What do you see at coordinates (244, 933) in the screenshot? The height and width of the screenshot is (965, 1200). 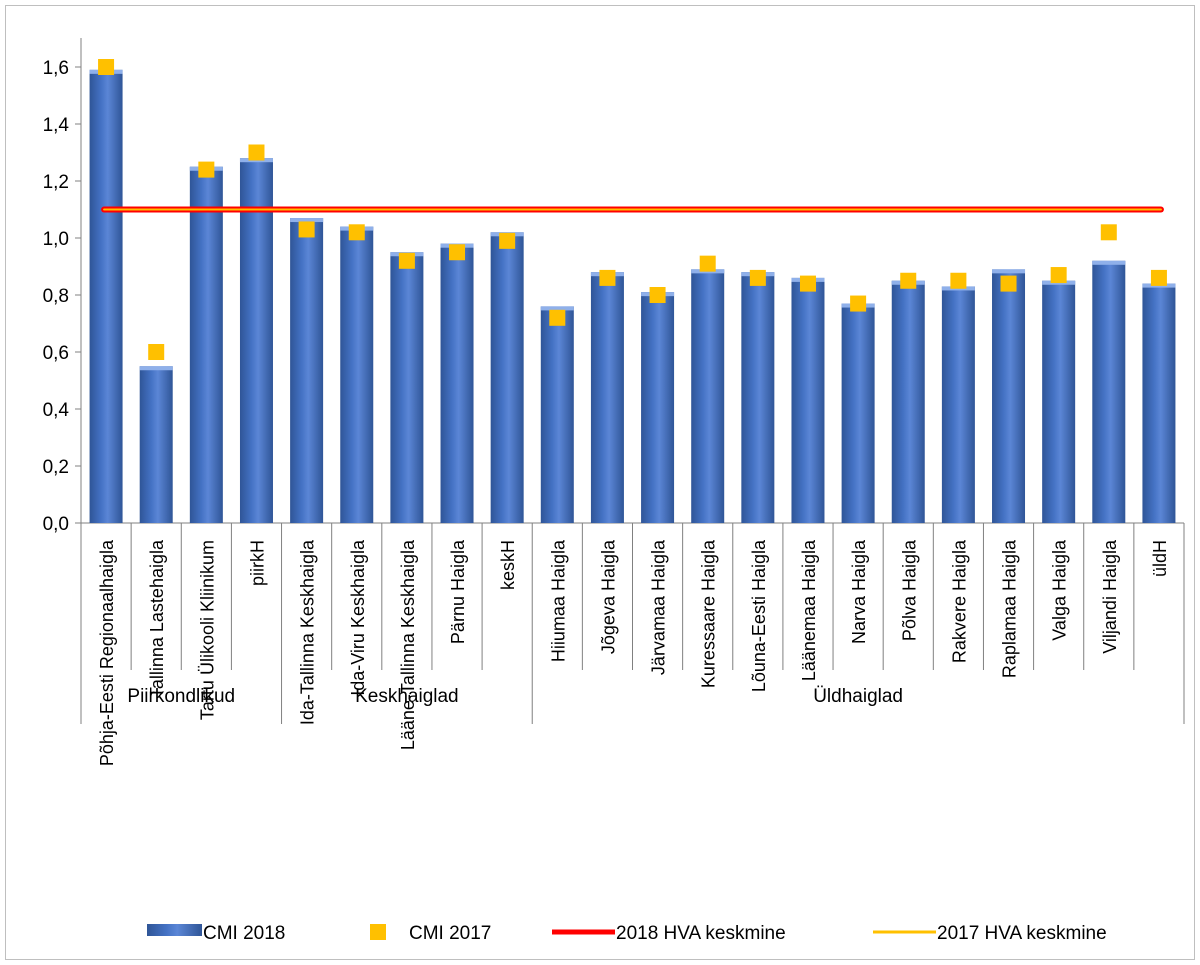 I see `legend-label-cmi-2018: CMI 2018` at bounding box center [244, 933].